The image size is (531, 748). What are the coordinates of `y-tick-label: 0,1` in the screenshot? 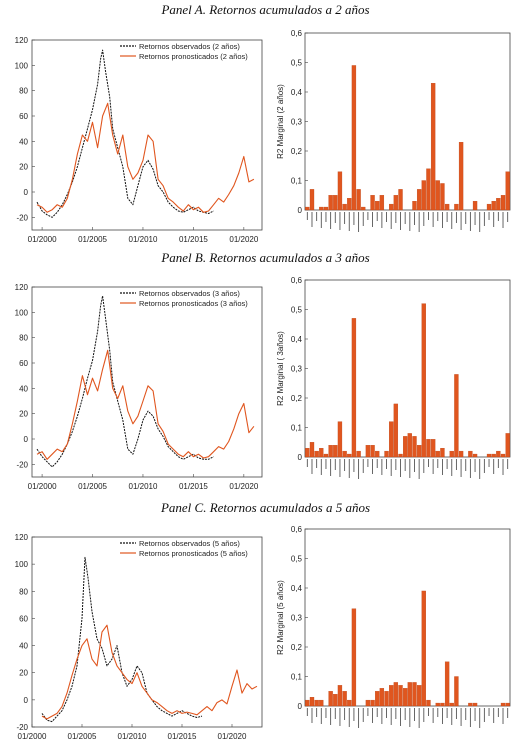 It's located at (297, 428).